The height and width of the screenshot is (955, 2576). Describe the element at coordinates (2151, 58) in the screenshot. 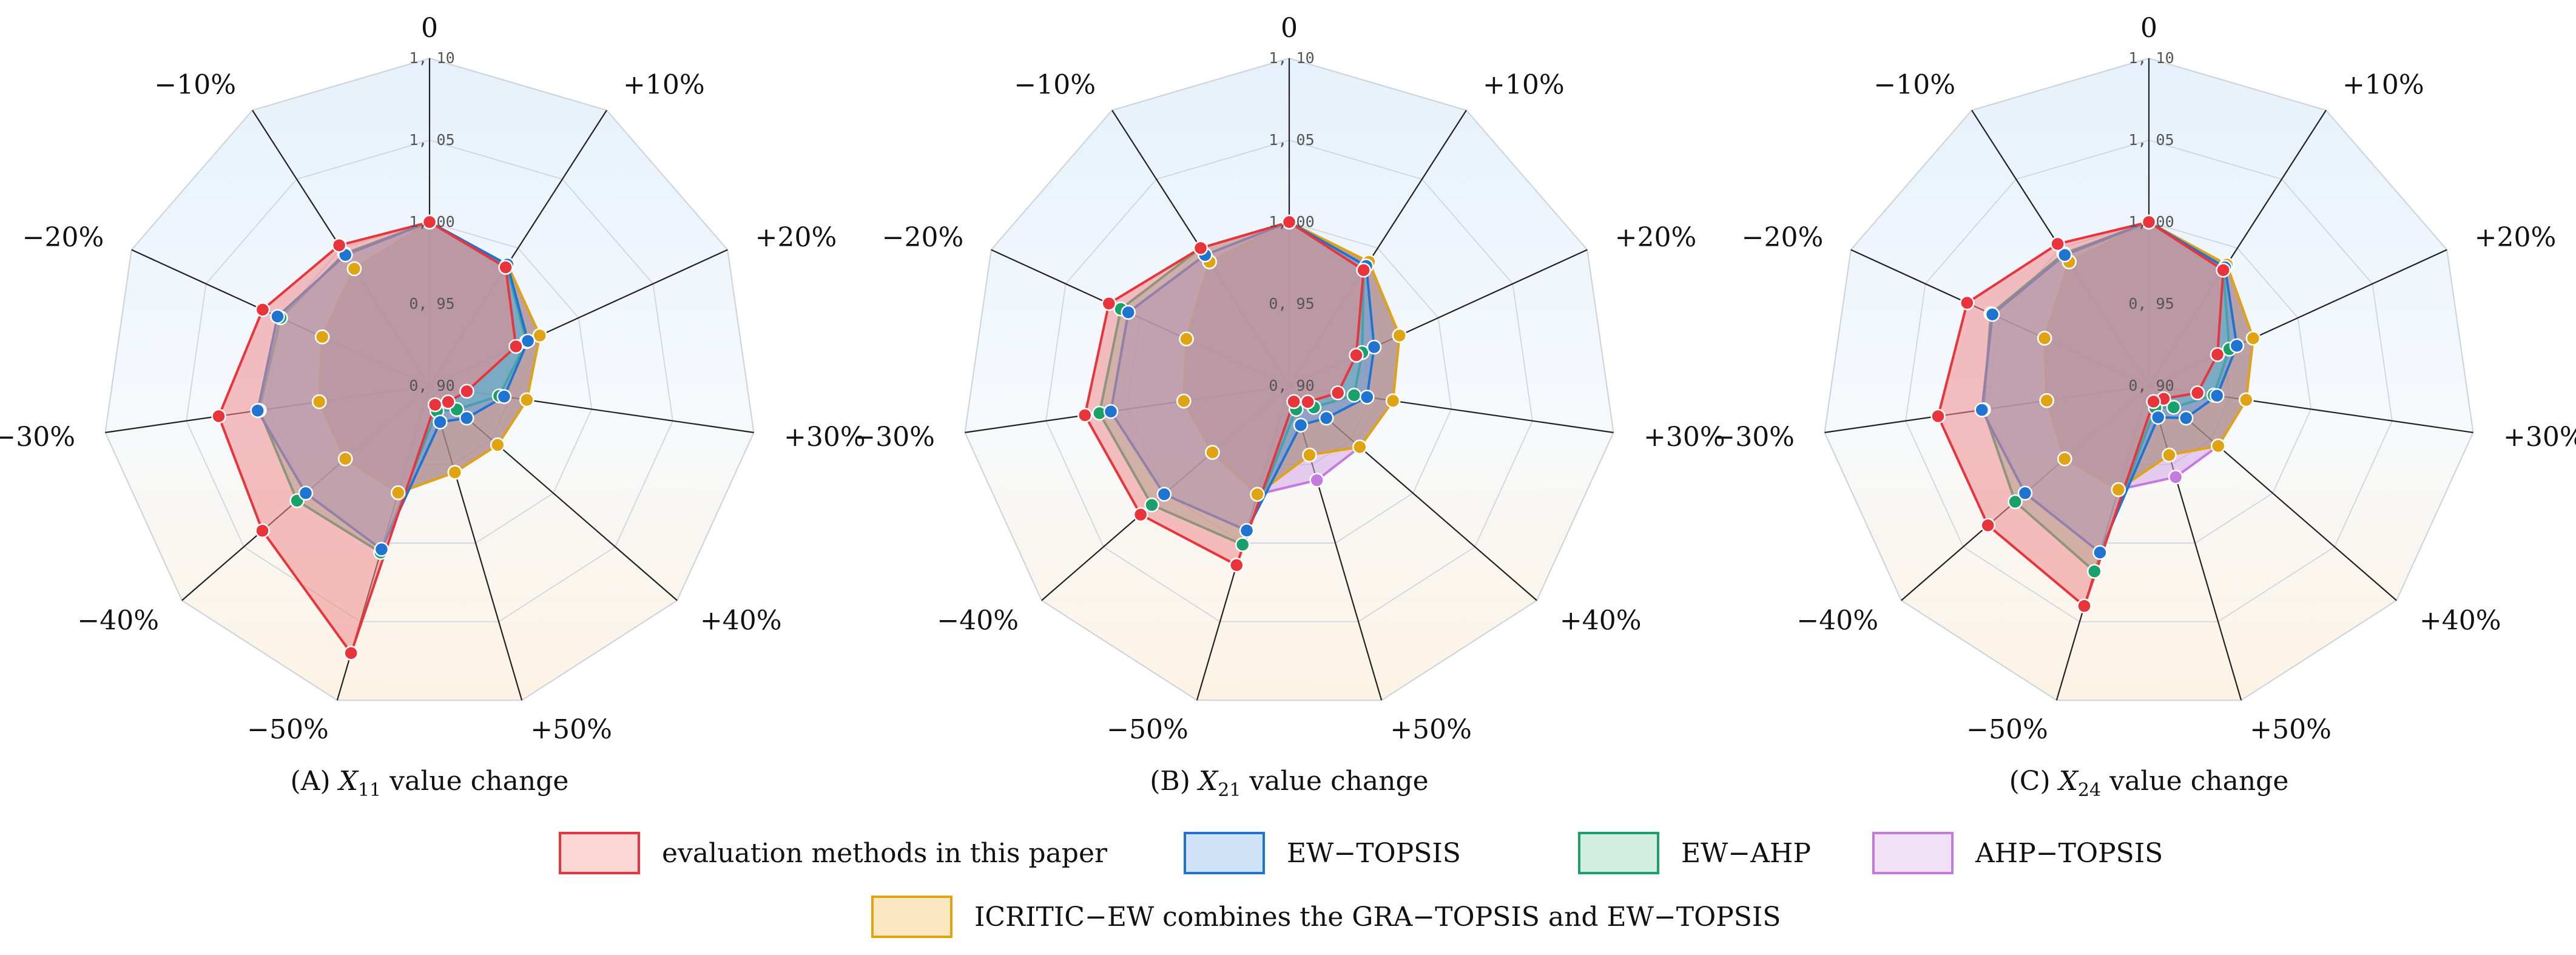

I see `tick-label: 1, 10` at that location.